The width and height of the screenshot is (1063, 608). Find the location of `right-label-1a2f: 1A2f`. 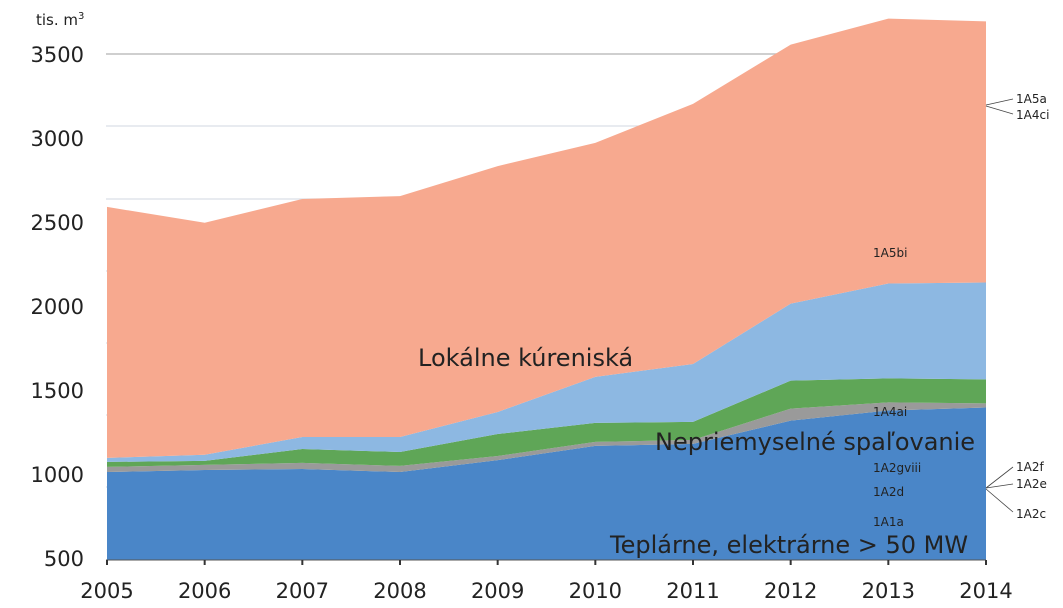

right-label-1a2f: 1A2f is located at coordinates (1030, 467).